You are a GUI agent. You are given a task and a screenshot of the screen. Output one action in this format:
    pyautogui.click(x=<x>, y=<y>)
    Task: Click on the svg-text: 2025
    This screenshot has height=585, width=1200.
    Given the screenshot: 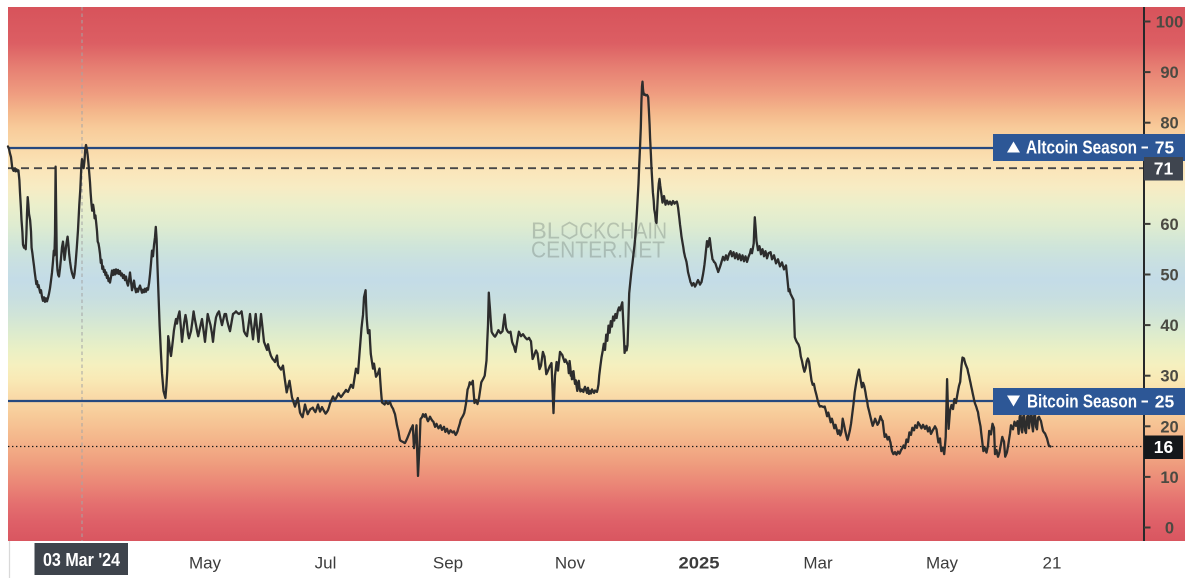 What is the action you would take?
    pyautogui.click(x=699, y=563)
    